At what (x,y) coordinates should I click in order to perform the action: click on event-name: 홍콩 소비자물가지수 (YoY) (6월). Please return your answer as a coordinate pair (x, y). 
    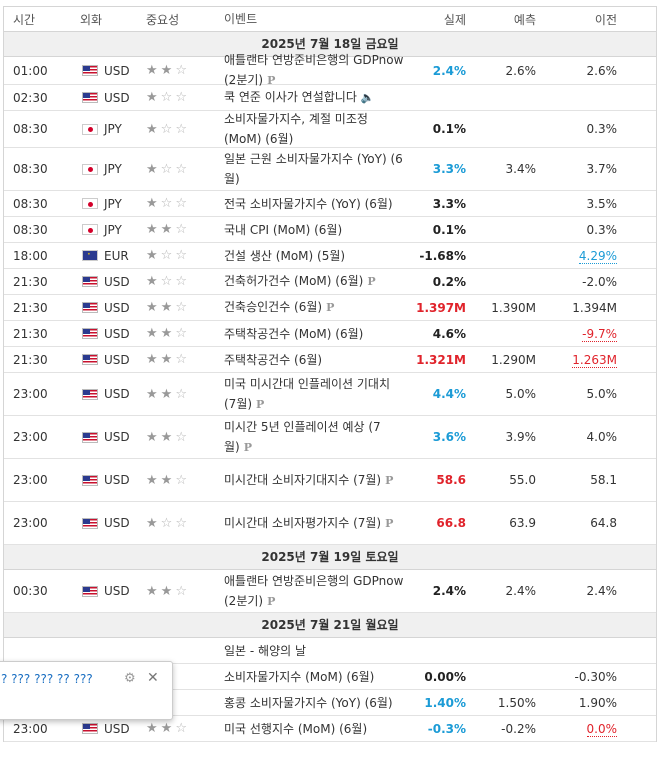
    Looking at the image, I should click on (315, 703).